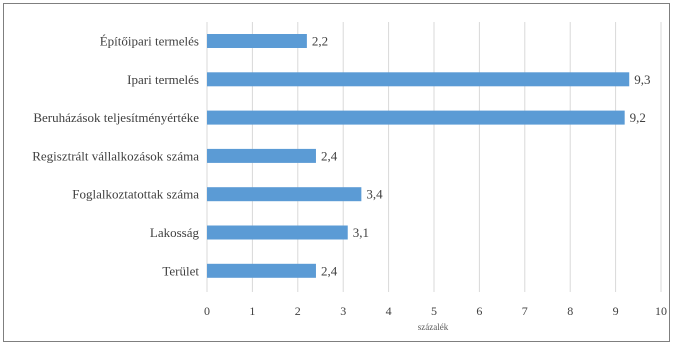 This screenshot has height=345, width=673. I want to click on category-label: Lakosság, so click(175, 232).